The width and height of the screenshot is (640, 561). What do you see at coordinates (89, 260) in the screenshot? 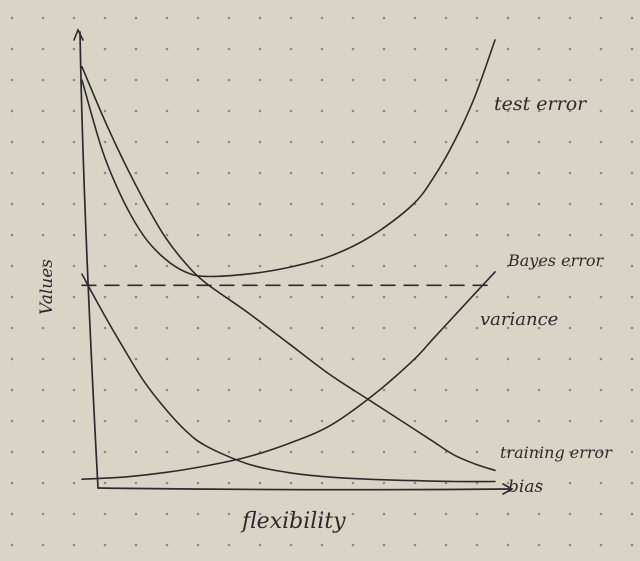
I see `y-axis` at bounding box center [89, 260].